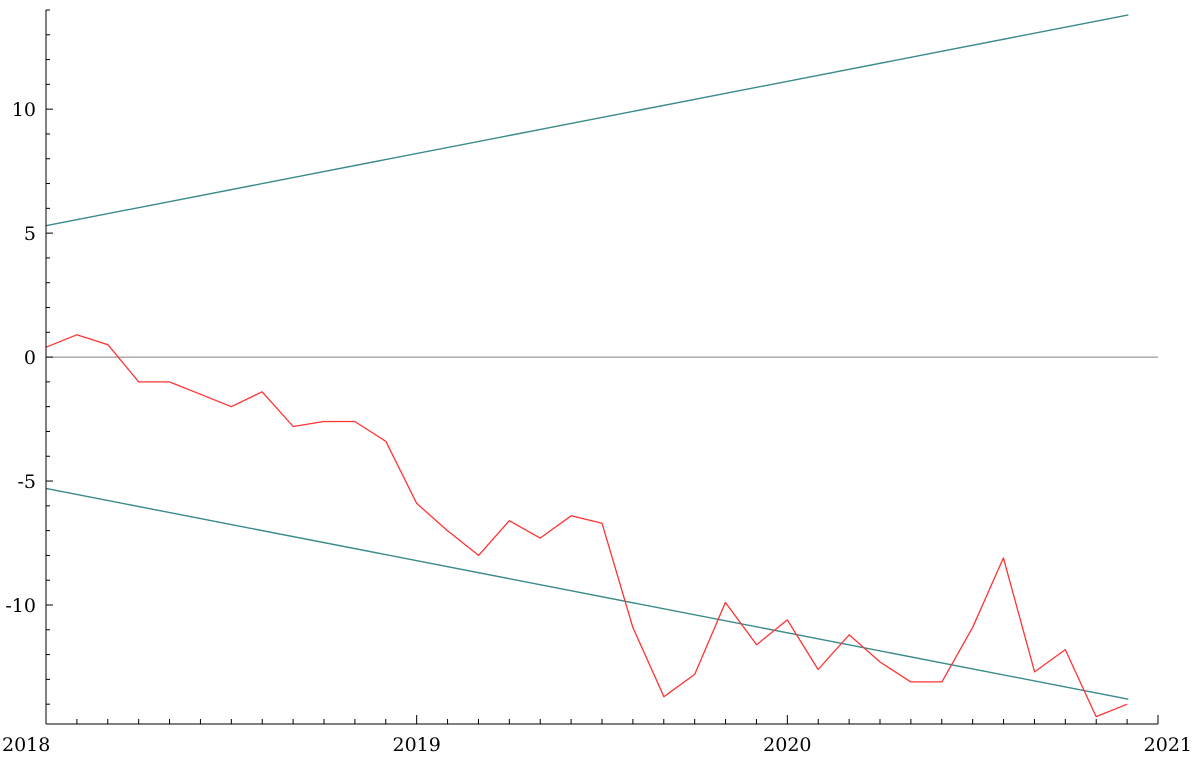 This screenshot has height=760, width=1194. I want to click on x-tick-label: 2021, so click(1168, 745).